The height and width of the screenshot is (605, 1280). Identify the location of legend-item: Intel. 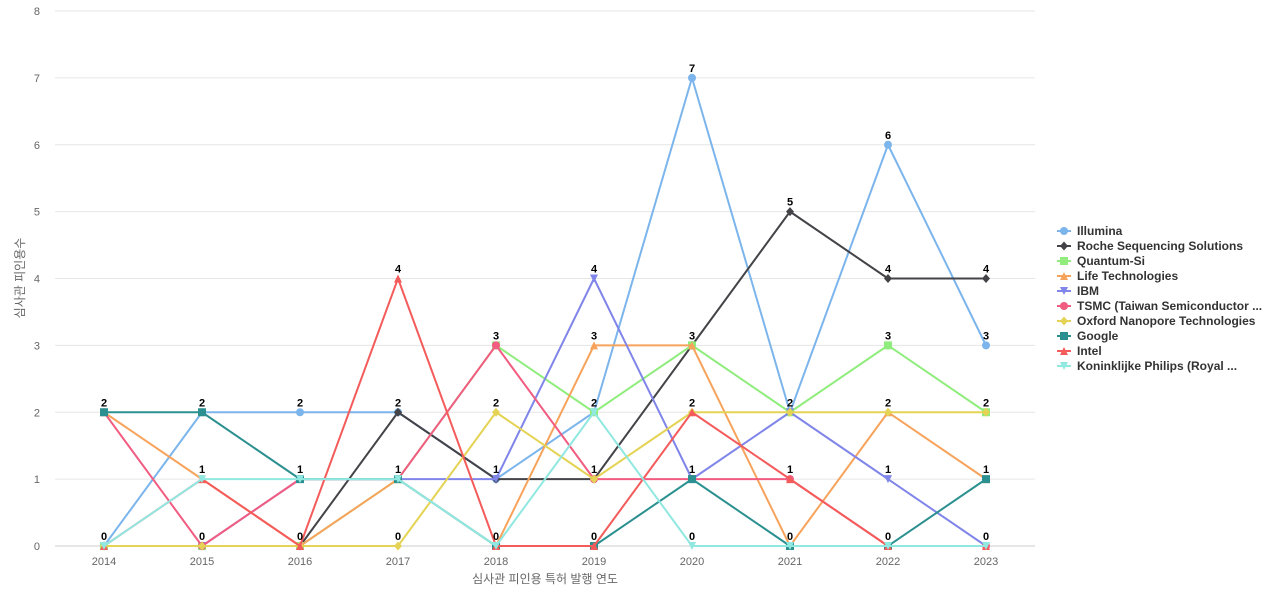
(1079, 351).